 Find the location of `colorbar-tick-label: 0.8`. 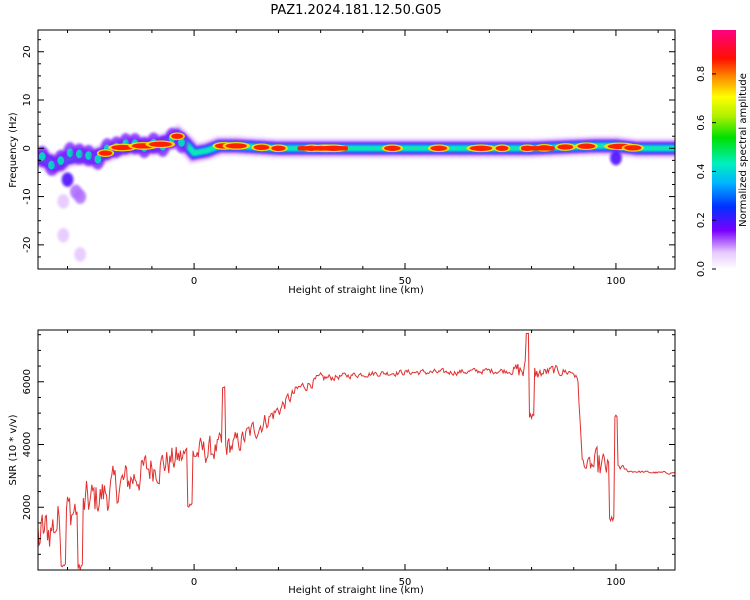

colorbar-tick-label: 0.8 is located at coordinates (701, 74).